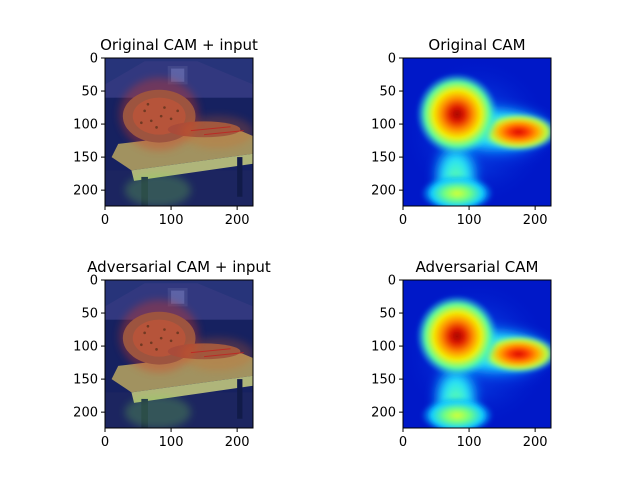  I want to click on panel-title: Original CAM, so click(476, 45).